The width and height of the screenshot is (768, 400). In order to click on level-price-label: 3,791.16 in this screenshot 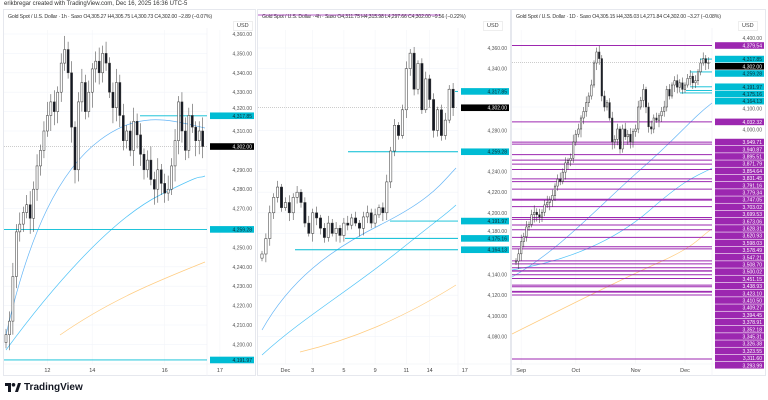, I will do `click(753, 186)`.